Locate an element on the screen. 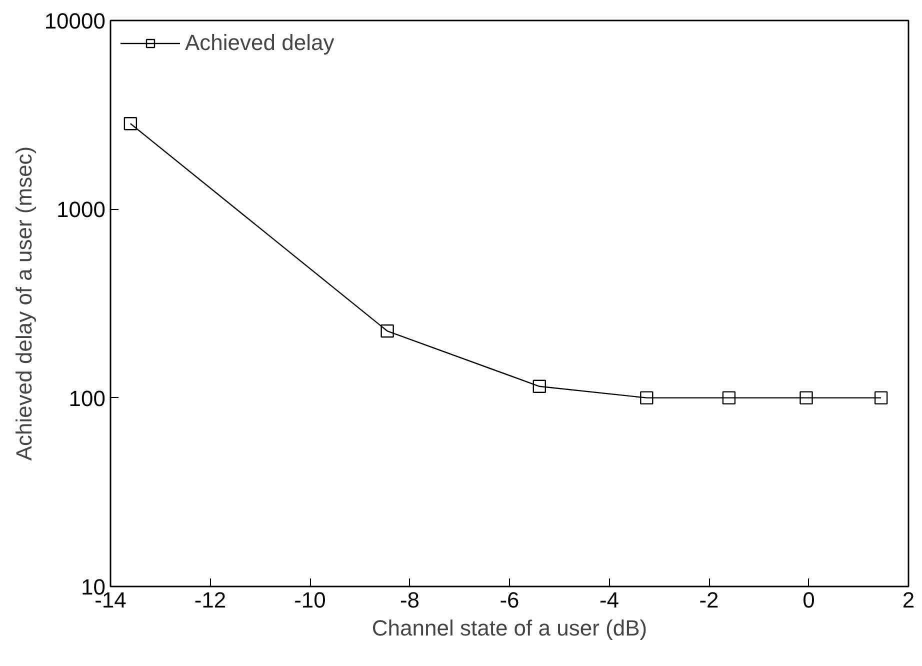 The height and width of the screenshot is (666, 922). y-tick-label: 100 is located at coordinates (87, 398).